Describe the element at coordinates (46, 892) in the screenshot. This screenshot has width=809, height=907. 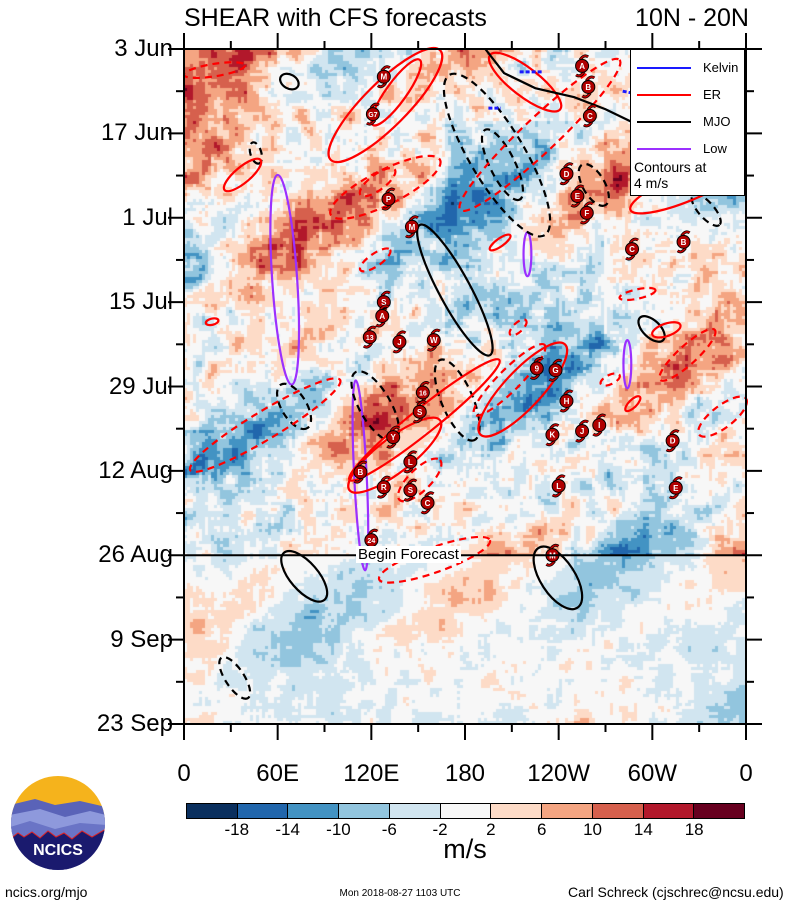
I see `site-link: ncics.org/mjo` at that location.